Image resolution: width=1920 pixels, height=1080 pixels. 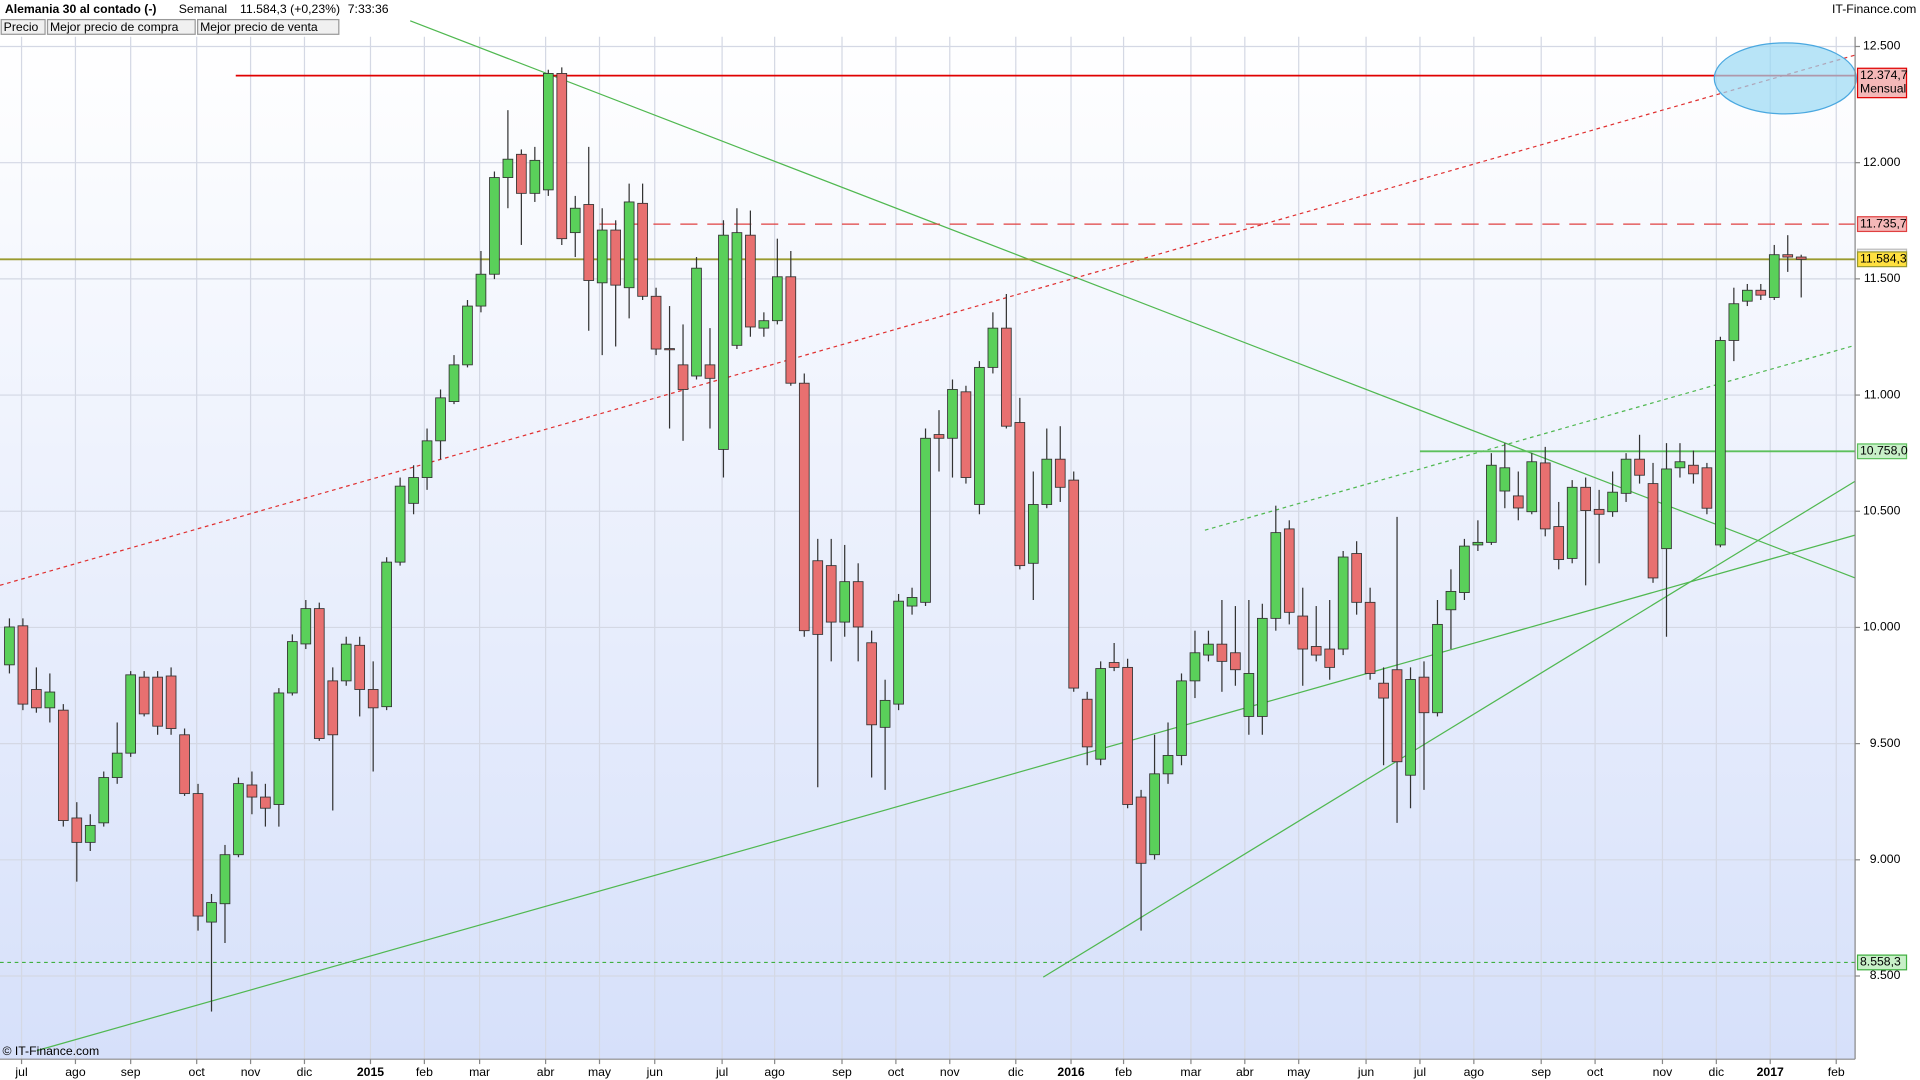 I want to click on header-title: Alemania 30 al contado (-), so click(x=81, y=9).